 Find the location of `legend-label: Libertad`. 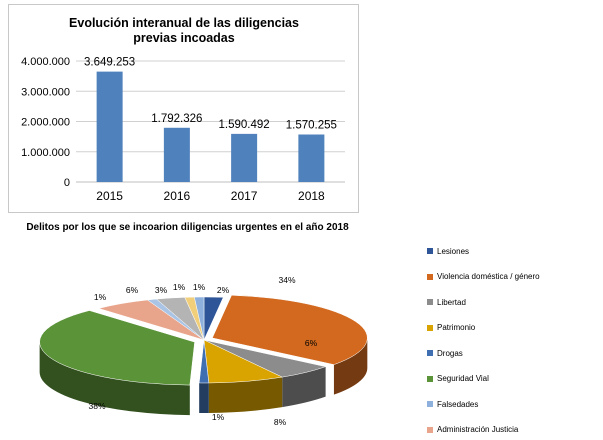

legend-label: Libertad is located at coordinates (451, 302).